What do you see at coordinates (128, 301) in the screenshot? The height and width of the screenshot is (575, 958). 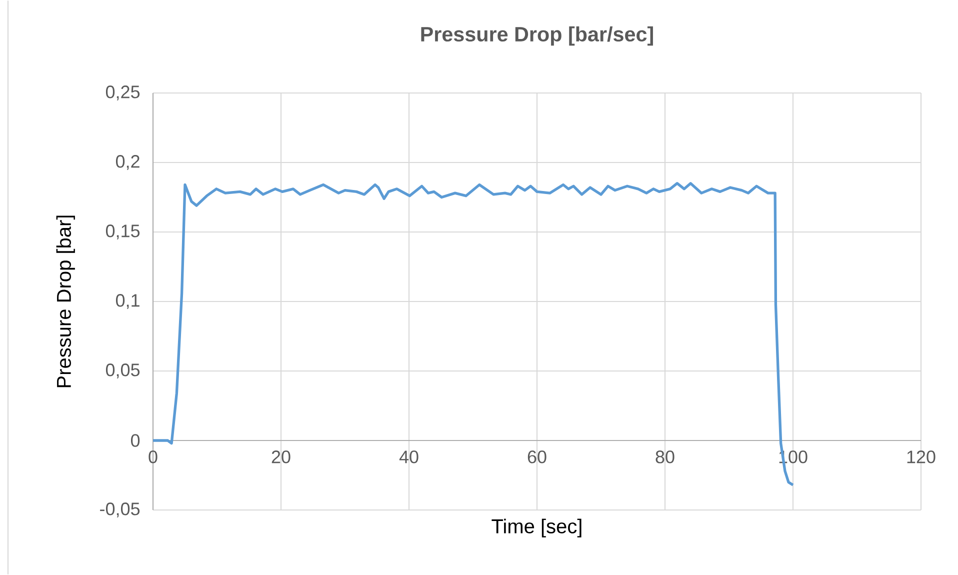 I see `y-tick-label: 0,1` at bounding box center [128, 301].